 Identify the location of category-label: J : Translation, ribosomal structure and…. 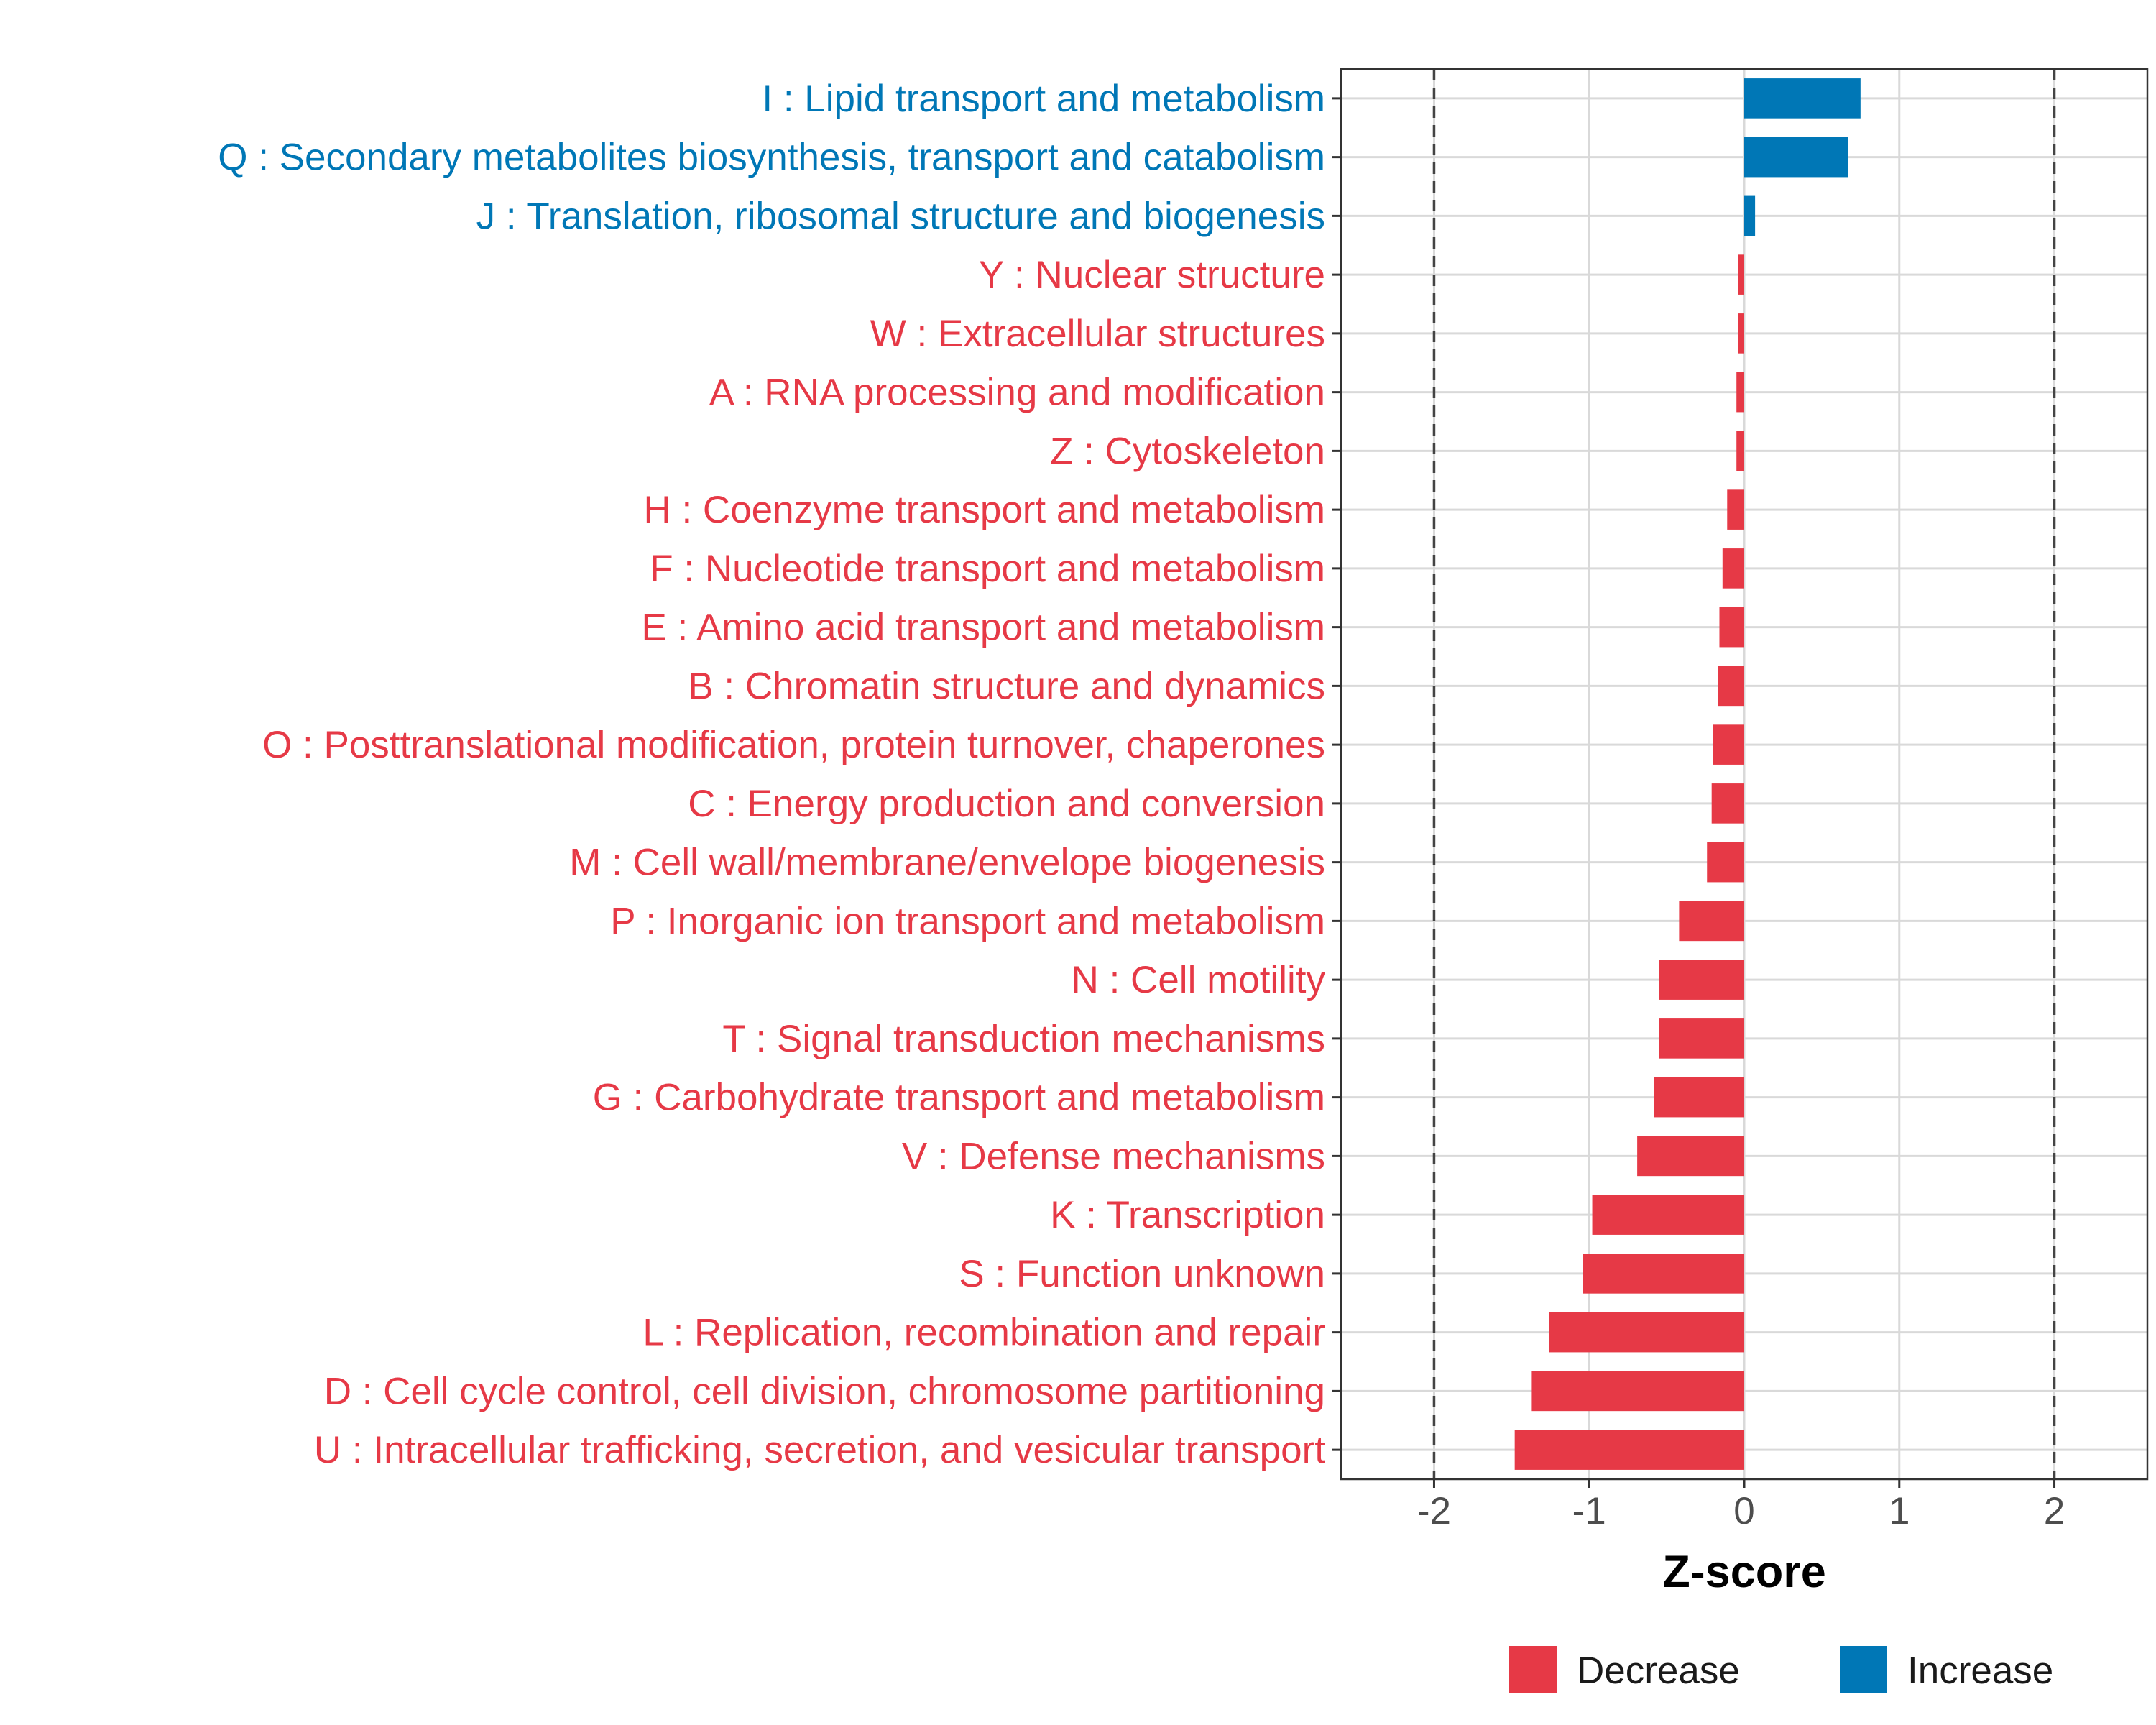
(901, 216).